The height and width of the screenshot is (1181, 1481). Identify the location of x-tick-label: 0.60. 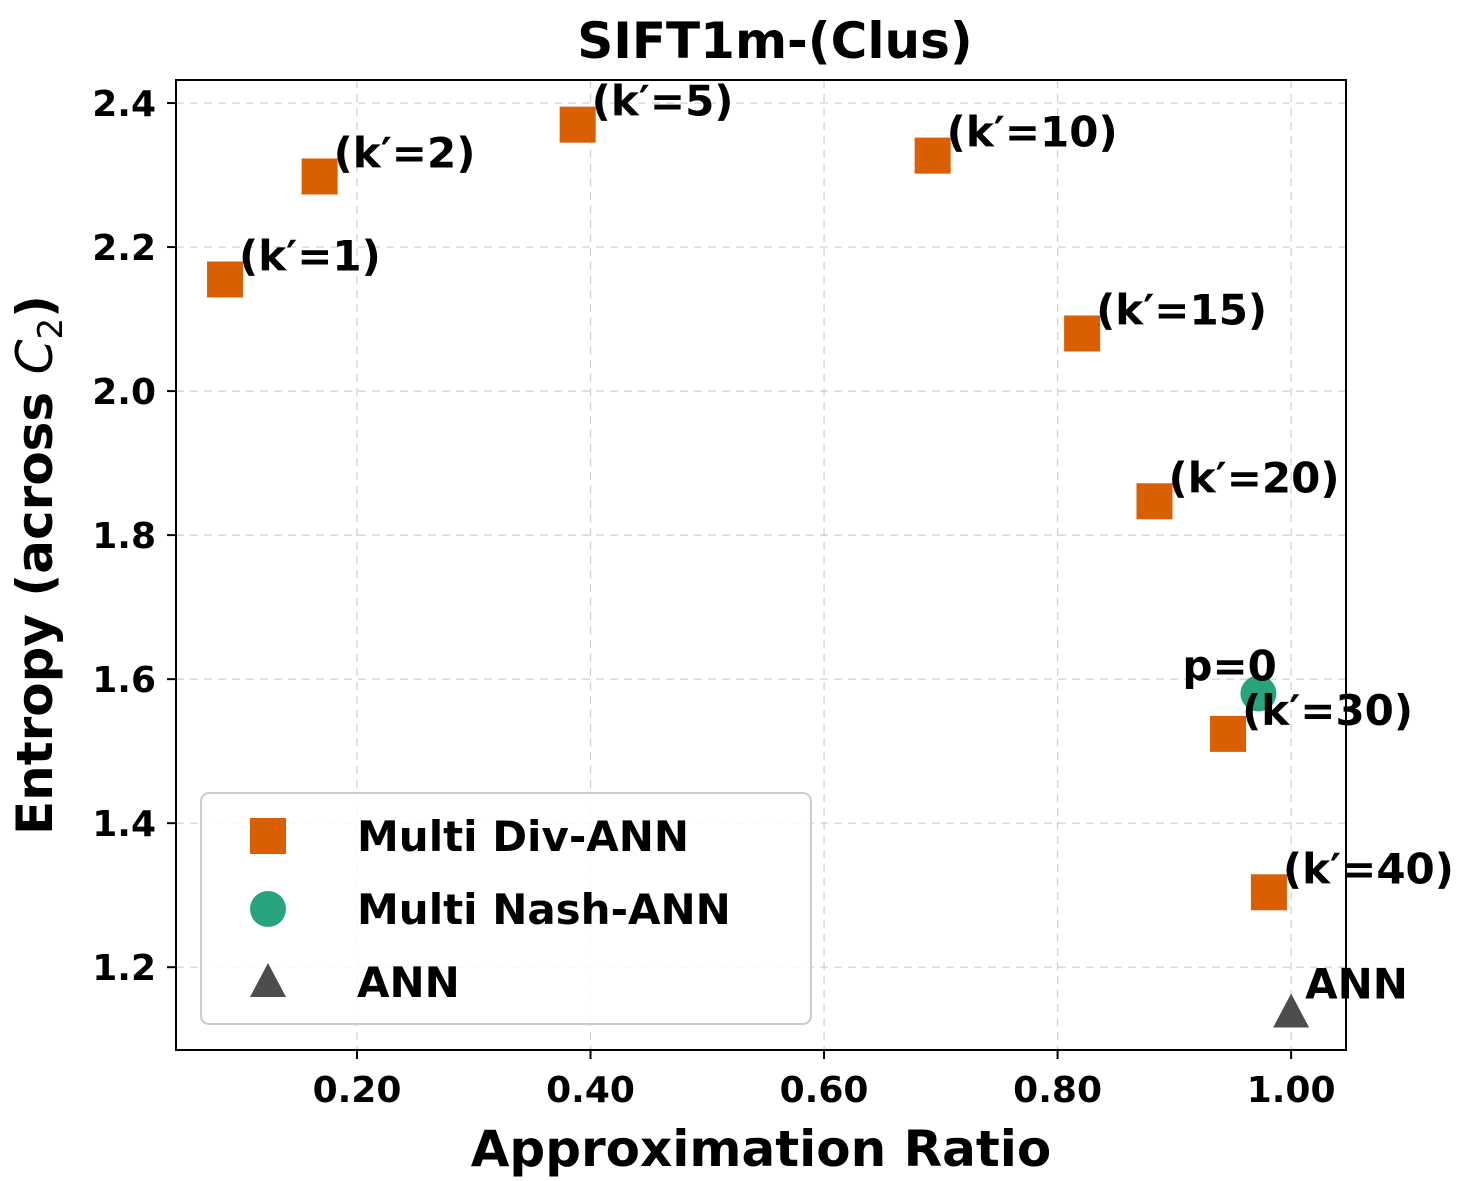
(824, 1090).